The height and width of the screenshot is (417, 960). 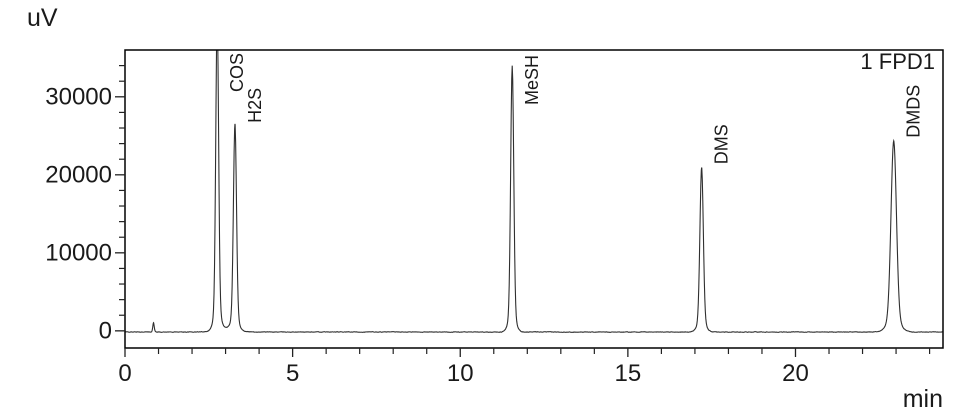 I want to click on x-tick-label: 20, so click(x=795, y=373).